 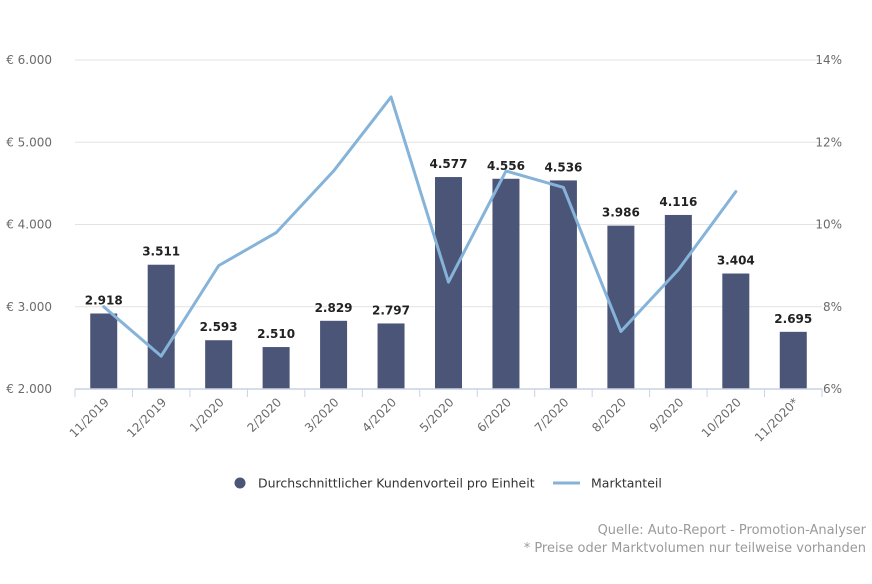 I want to click on y-left-tick-label: € 2.000, so click(x=29, y=389).